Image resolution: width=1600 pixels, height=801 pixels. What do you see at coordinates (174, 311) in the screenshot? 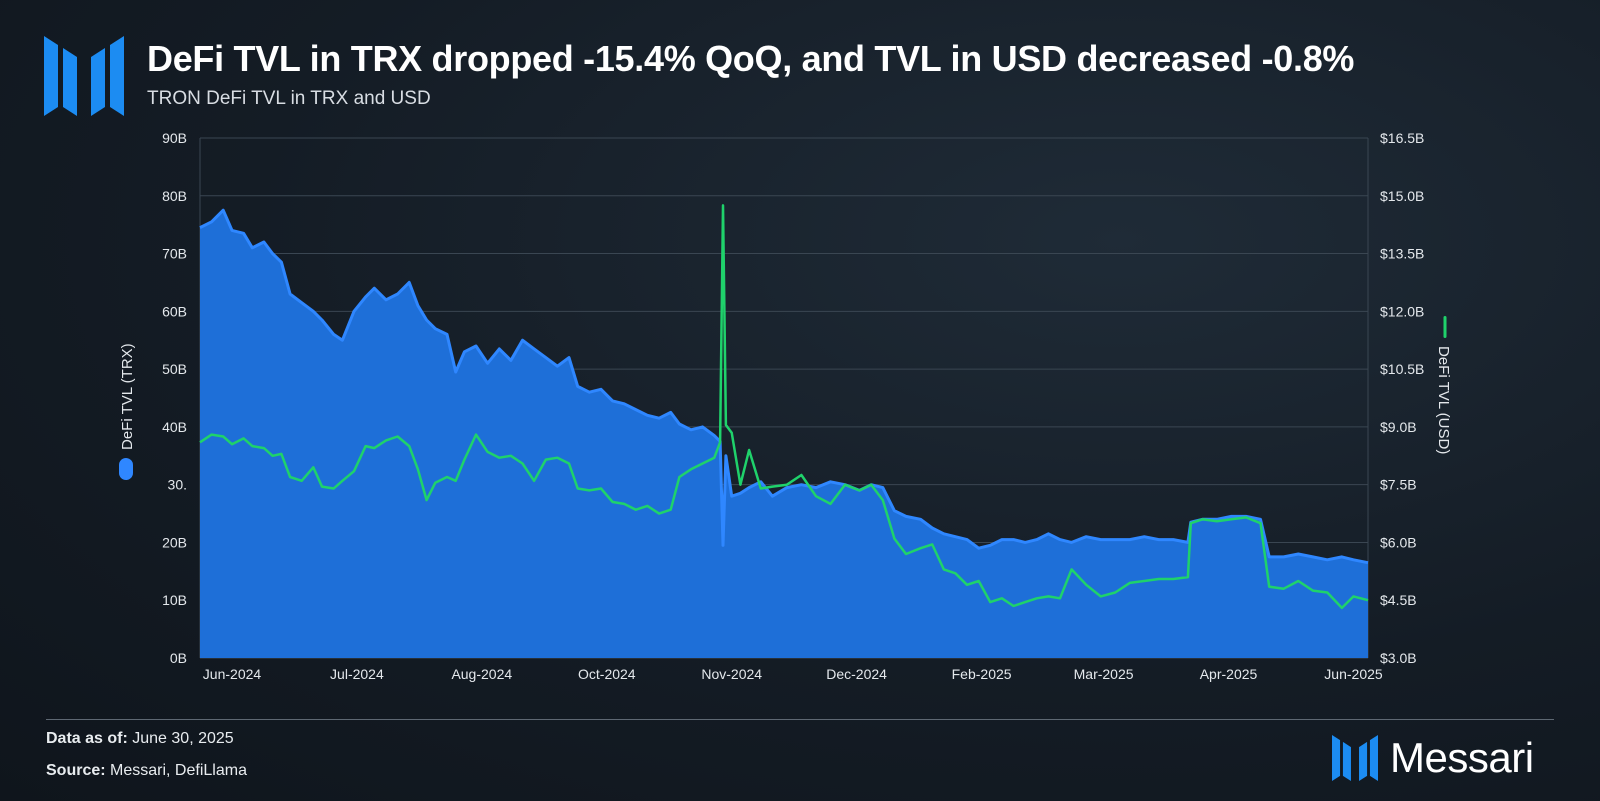
I see `left-tick-label: 60B` at bounding box center [174, 311].